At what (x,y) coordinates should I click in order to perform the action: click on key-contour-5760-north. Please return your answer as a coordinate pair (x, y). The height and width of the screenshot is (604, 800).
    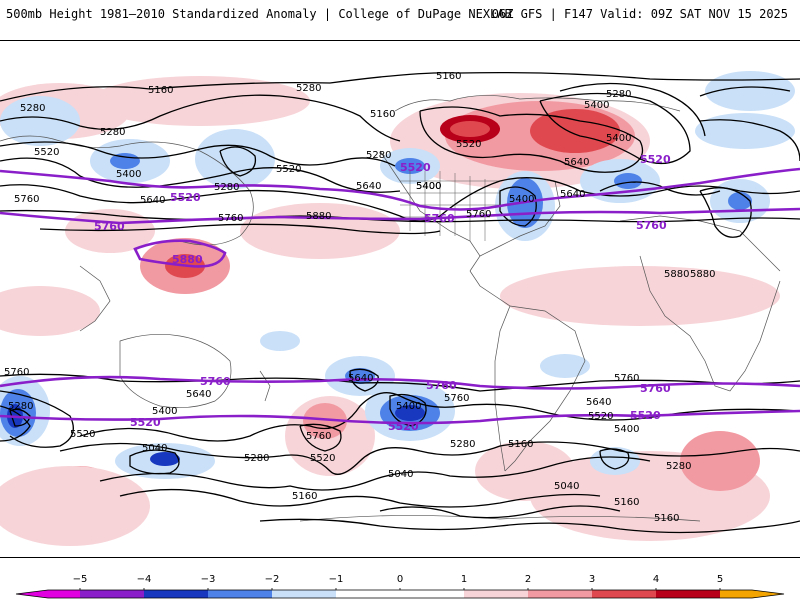
    Looking at the image, I should click on (400, 216).